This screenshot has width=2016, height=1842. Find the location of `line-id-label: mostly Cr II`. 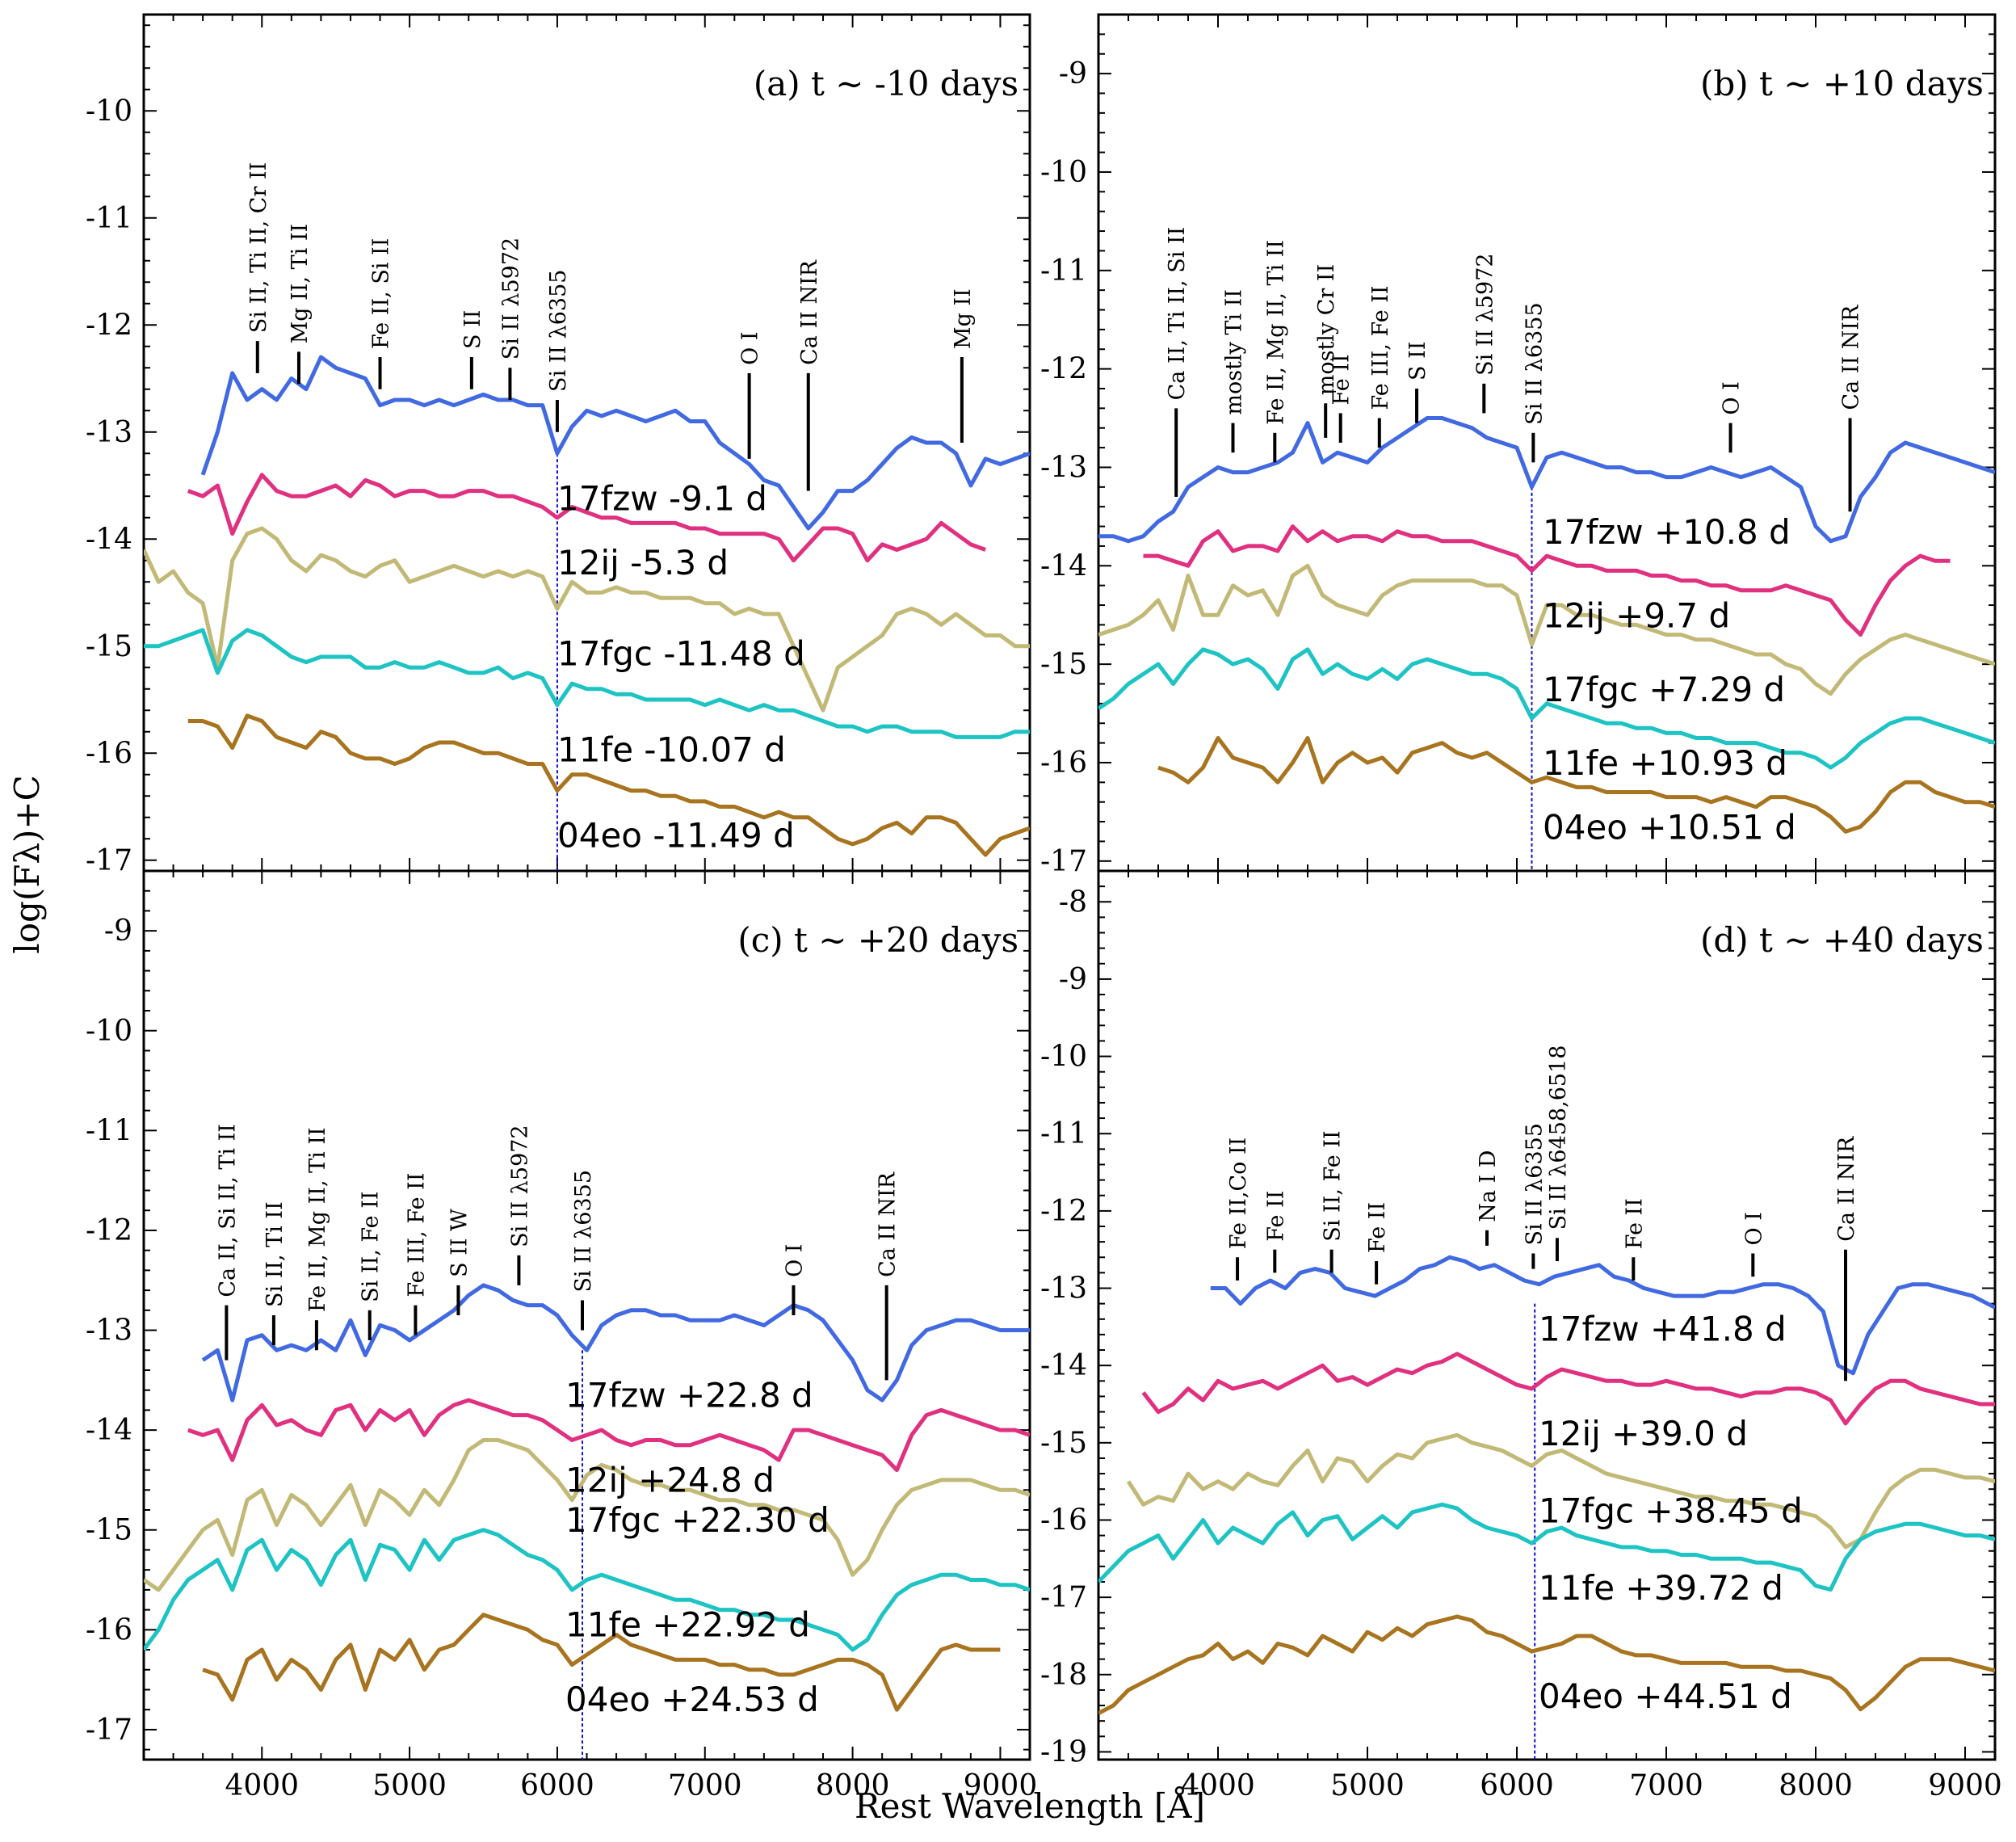

line-id-label: mostly Cr II is located at coordinates (1327, 330).